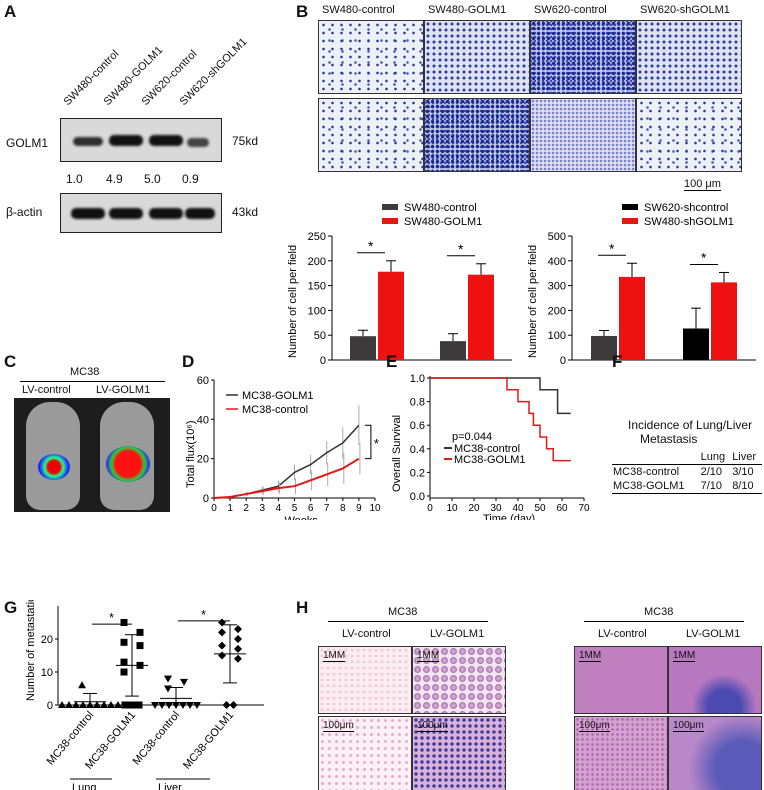 The image size is (764, 790). I want to click on column-label: SW480-GOLM1, so click(467, 10).